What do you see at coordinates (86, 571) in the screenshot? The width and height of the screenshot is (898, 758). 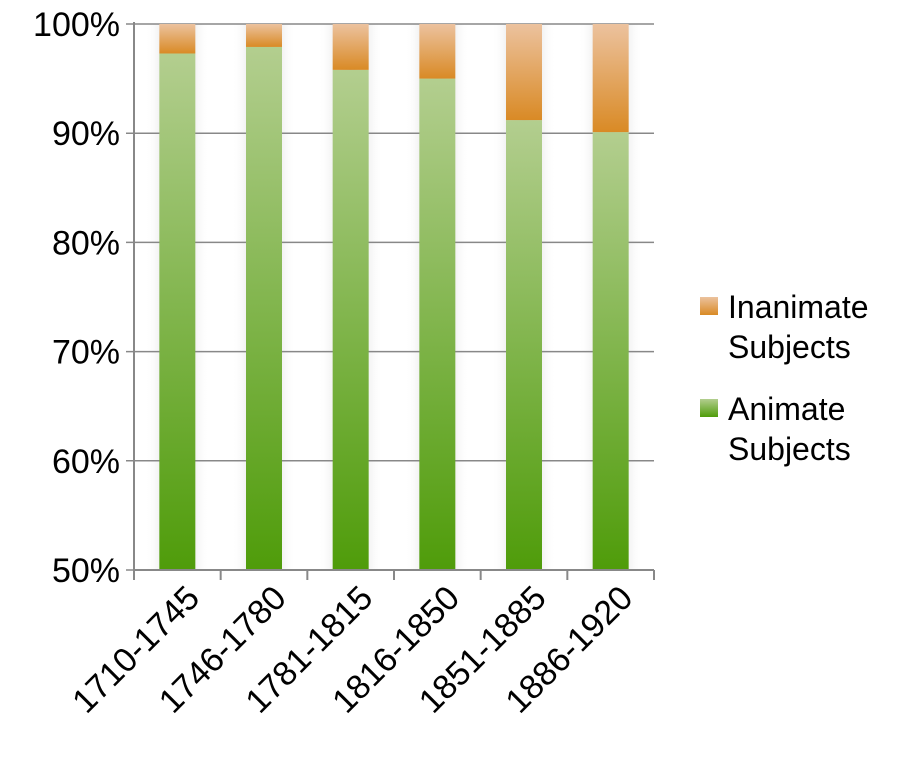 I see `y-tick-label: 50%` at bounding box center [86, 571].